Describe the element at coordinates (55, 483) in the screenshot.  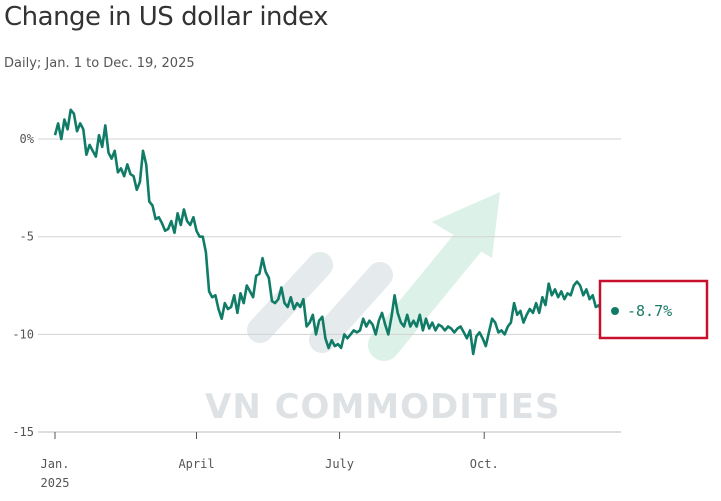
I see `x-tick-sublabel: 2025` at that location.